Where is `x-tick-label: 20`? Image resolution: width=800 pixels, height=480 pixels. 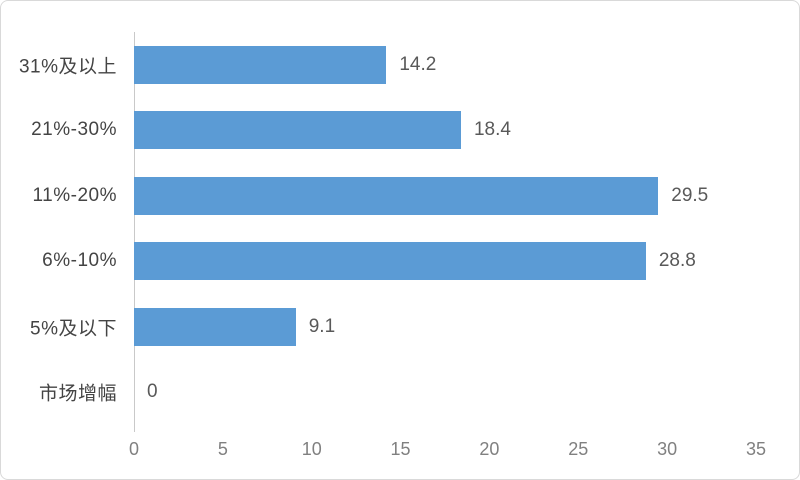
x-tick-label: 20 is located at coordinates (489, 449).